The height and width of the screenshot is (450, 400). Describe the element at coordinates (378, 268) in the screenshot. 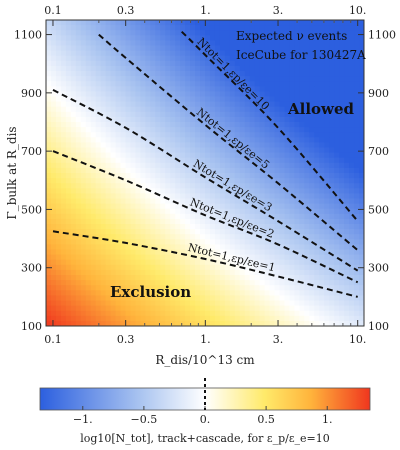

I see `y-tick-label-right: 300` at that location.